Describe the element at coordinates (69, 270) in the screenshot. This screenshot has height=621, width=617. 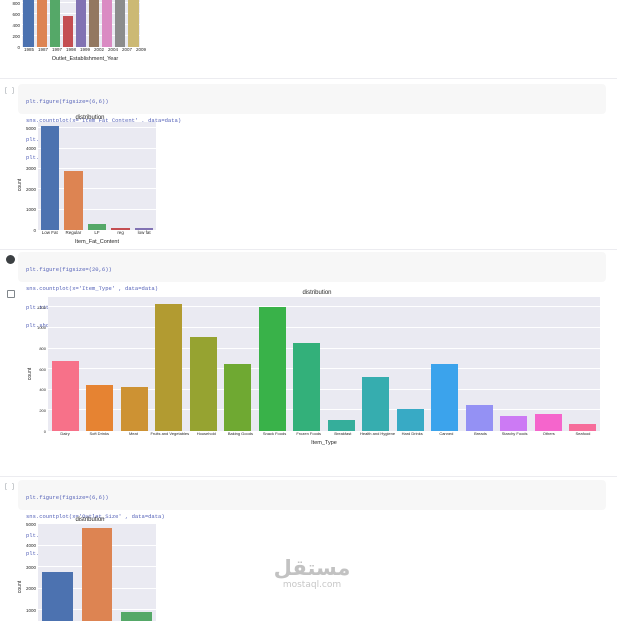
I see `code-line: plt.figure(figsize=(20,6))` at that location.